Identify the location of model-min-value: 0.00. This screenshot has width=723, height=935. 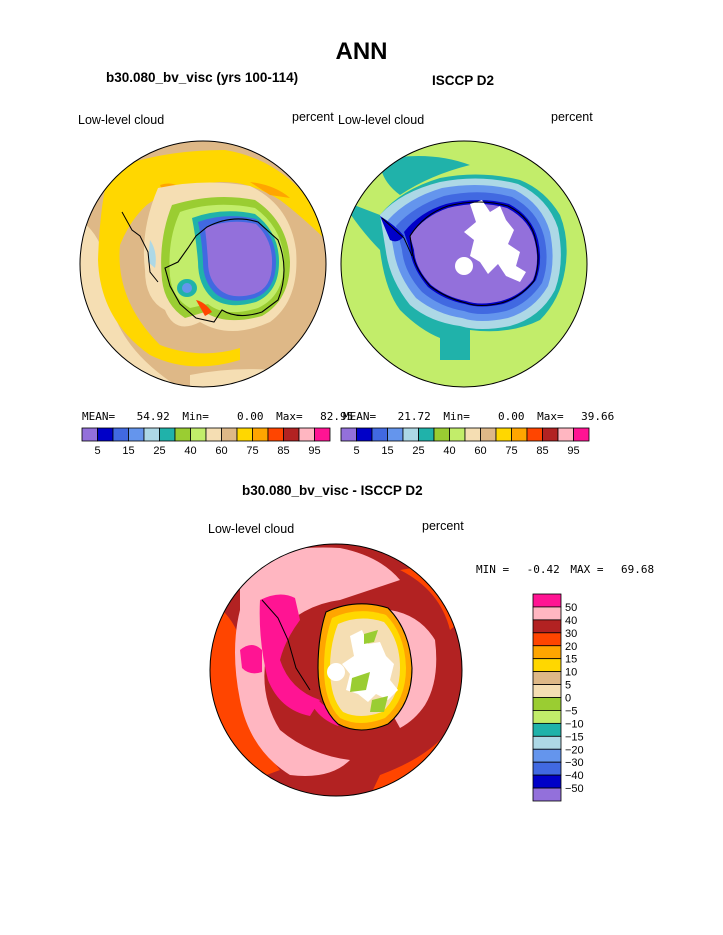
(250, 416).